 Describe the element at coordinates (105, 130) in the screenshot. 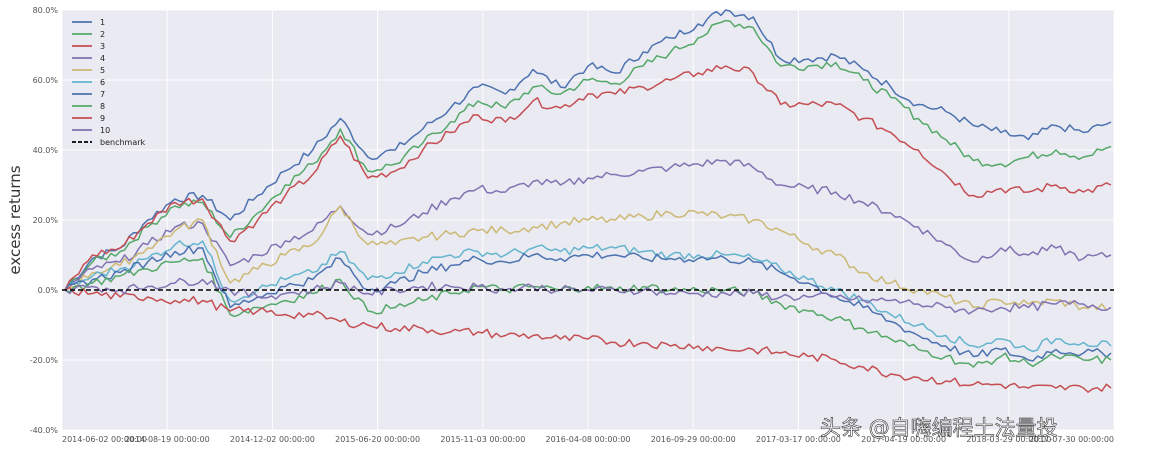

I see `legend-label-10: 10` at that location.